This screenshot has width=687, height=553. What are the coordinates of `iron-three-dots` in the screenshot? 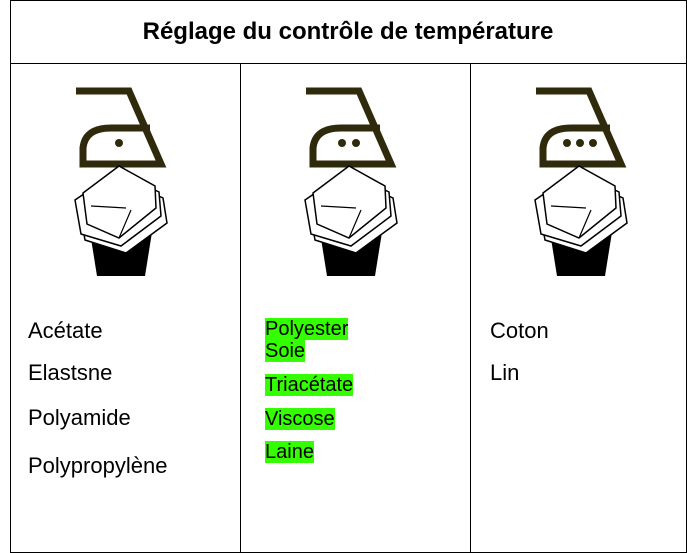 It's located at (578, 127).